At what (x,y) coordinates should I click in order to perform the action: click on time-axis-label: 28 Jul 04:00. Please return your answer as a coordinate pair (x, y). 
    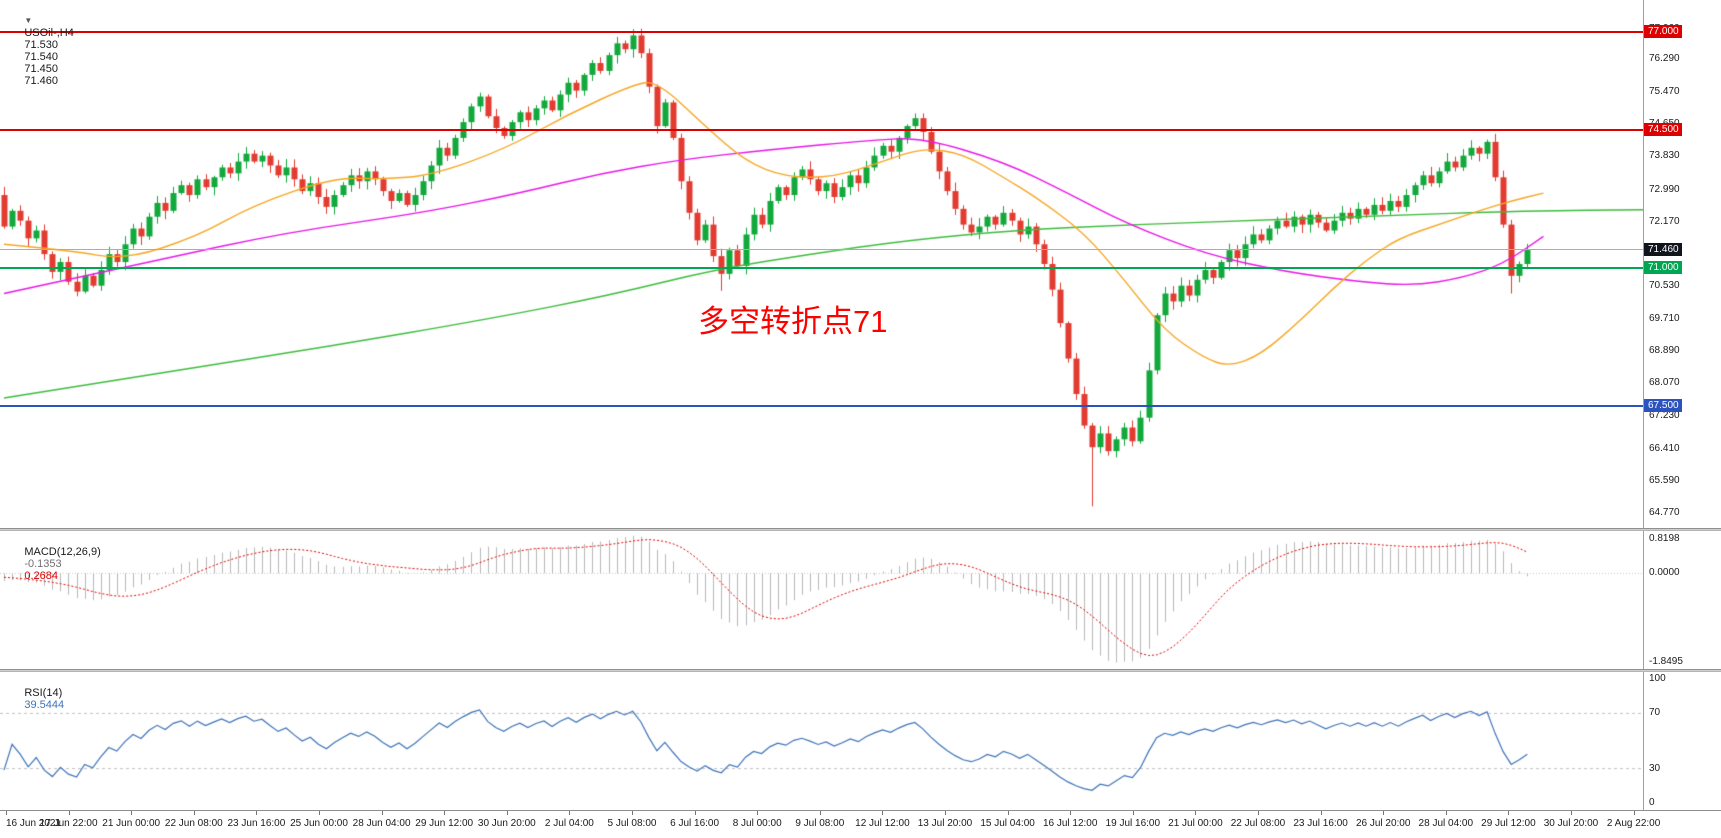
    Looking at the image, I should click on (1446, 823).